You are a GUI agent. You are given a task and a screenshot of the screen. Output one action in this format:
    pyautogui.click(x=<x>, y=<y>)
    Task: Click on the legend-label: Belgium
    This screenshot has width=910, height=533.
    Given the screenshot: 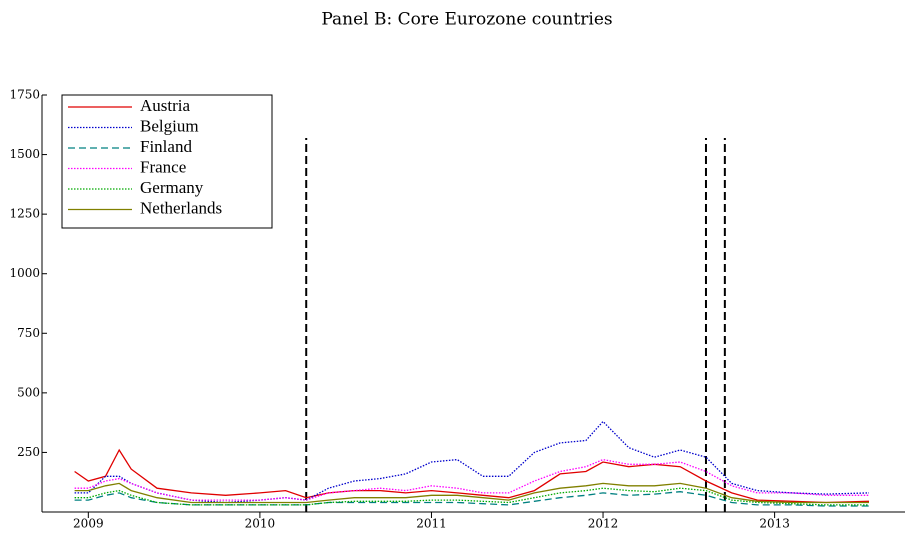 What is the action you would take?
    pyautogui.click(x=169, y=125)
    